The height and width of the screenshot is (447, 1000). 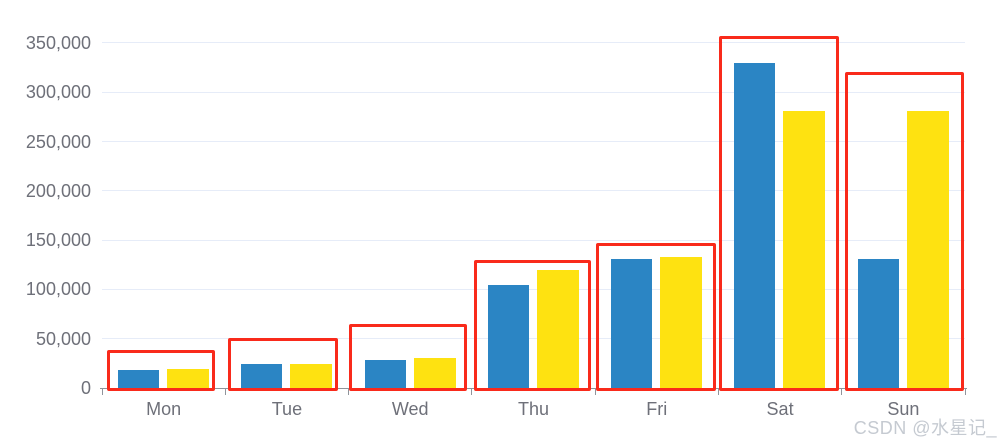 What do you see at coordinates (533, 409) in the screenshot?
I see `x-axis-label-thu: Thu` at bounding box center [533, 409].